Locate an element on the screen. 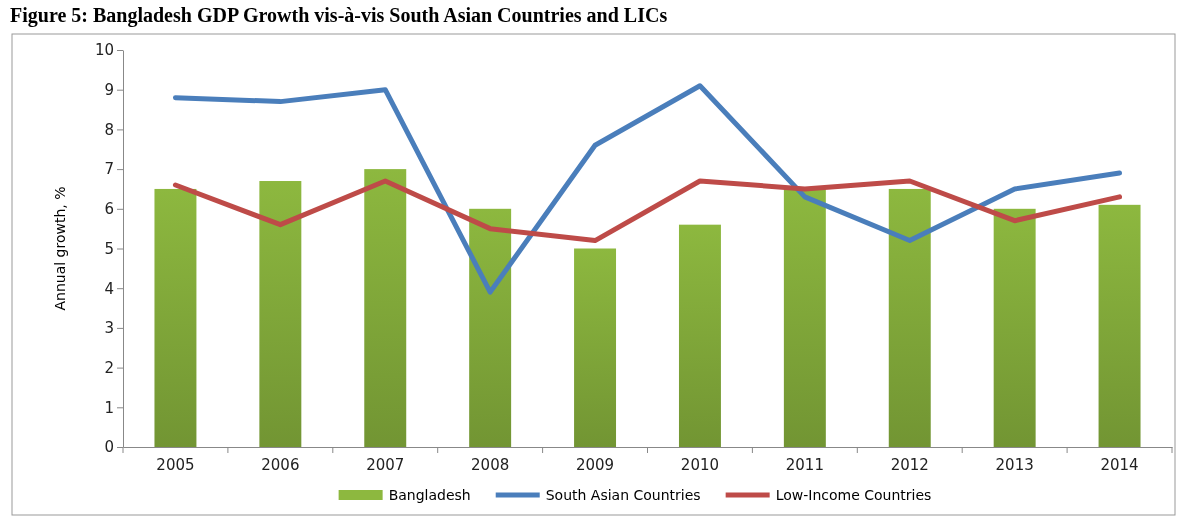 The image size is (1187, 517). x-tick-label: 2010 is located at coordinates (700, 464).